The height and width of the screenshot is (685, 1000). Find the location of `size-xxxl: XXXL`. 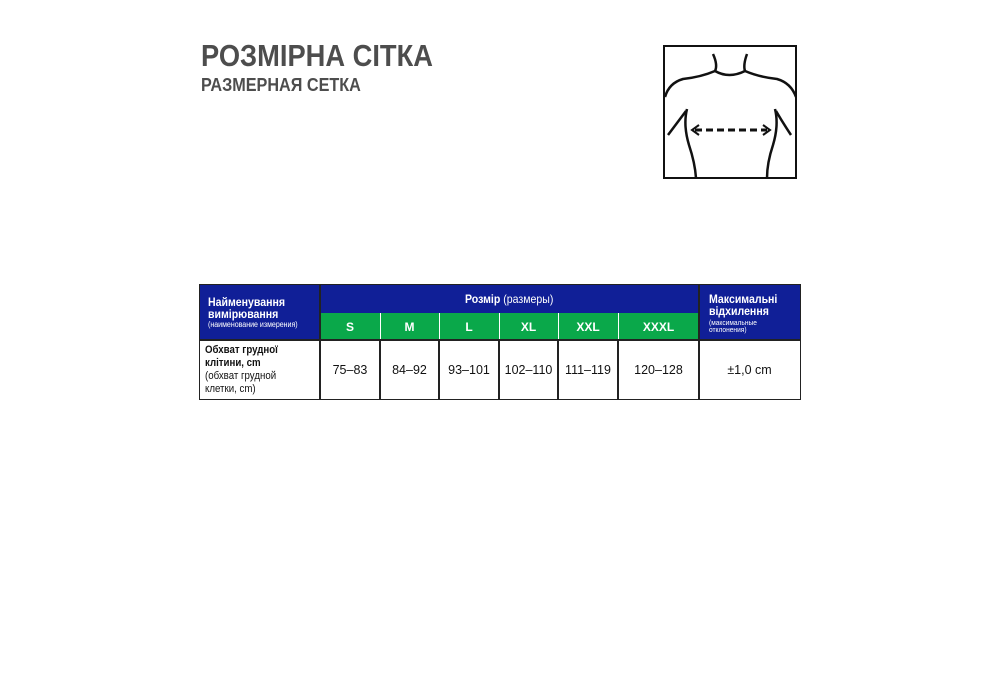

size-xxxl: XXXL is located at coordinates (658, 326).